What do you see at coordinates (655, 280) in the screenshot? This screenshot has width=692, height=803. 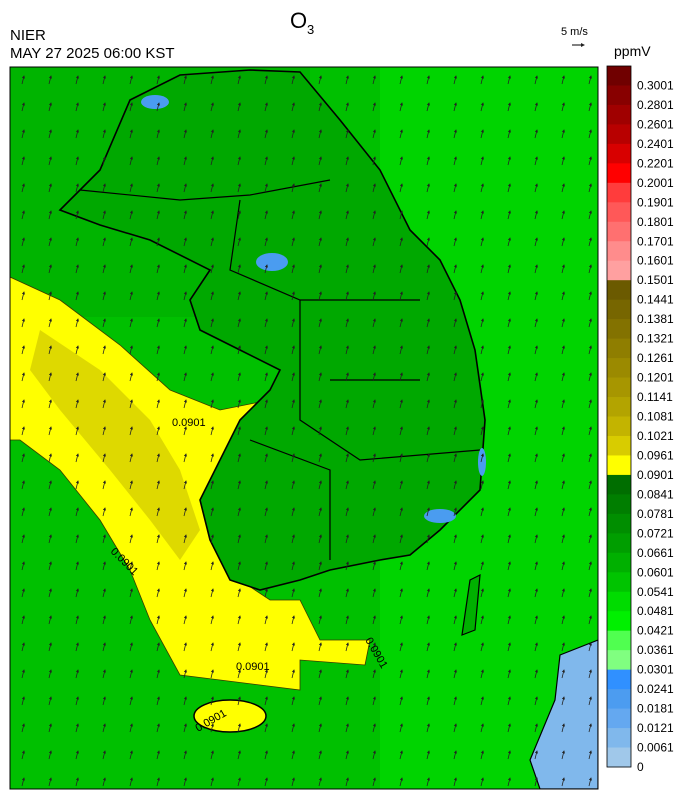 I see `colorbar-label: 0.1501` at bounding box center [655, 280].